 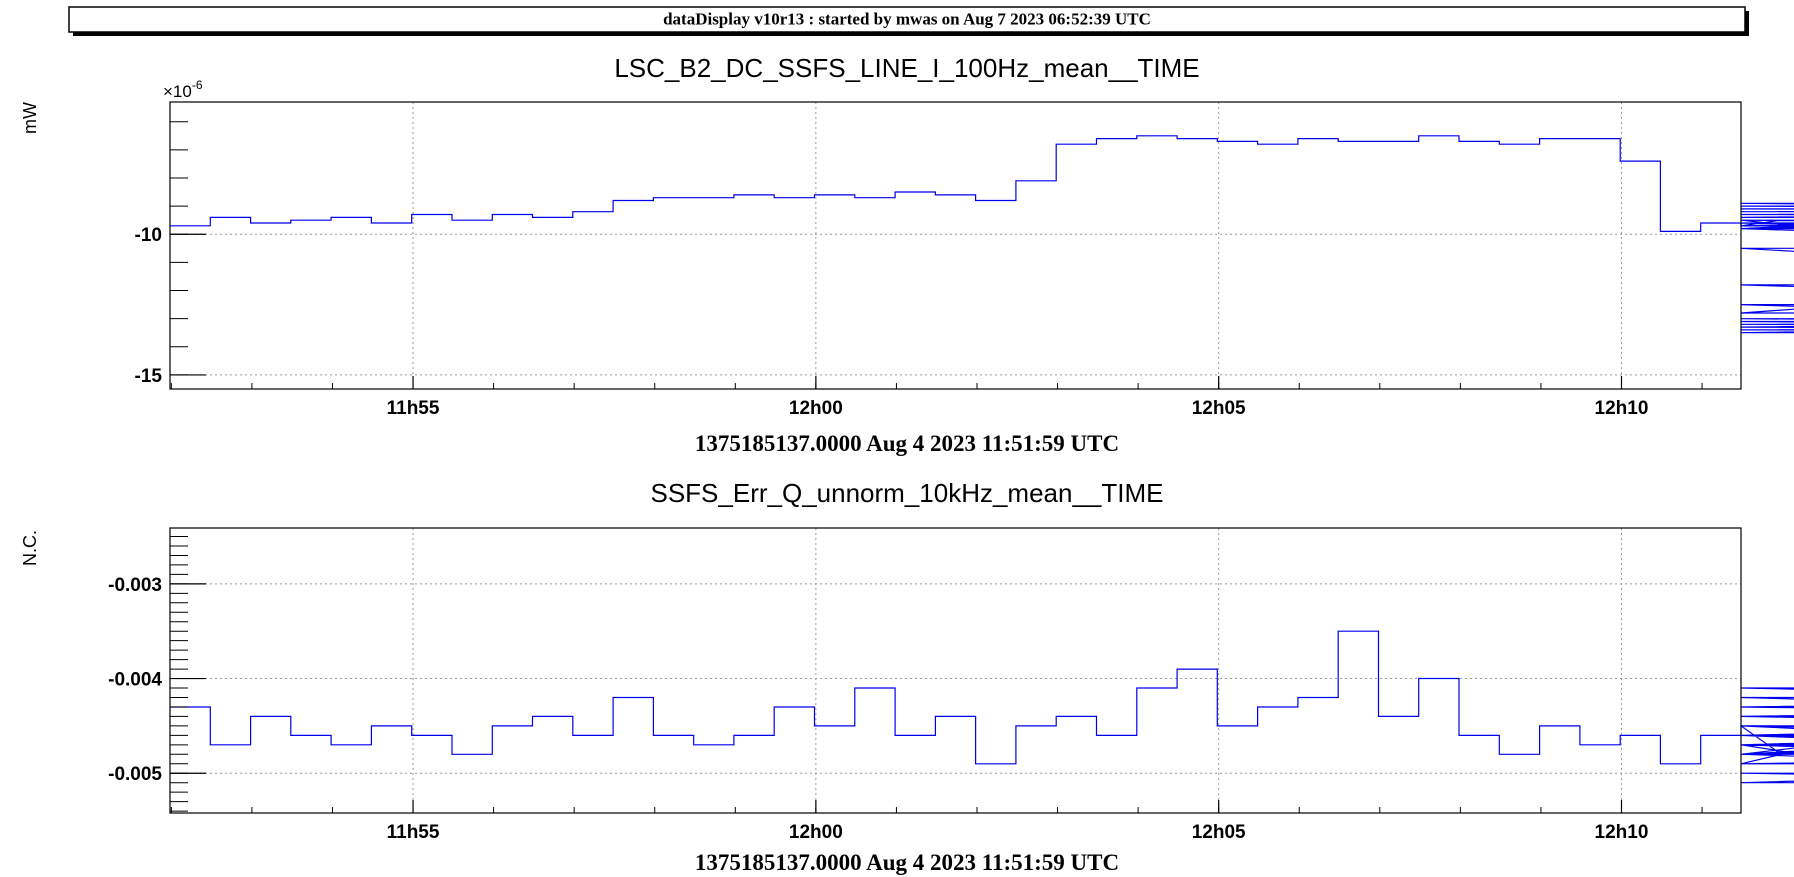 What do you see at coordinates (135, 680) in the screenshot?
I see `y-tick-label: -0.004` at bounding box center [135, 680].